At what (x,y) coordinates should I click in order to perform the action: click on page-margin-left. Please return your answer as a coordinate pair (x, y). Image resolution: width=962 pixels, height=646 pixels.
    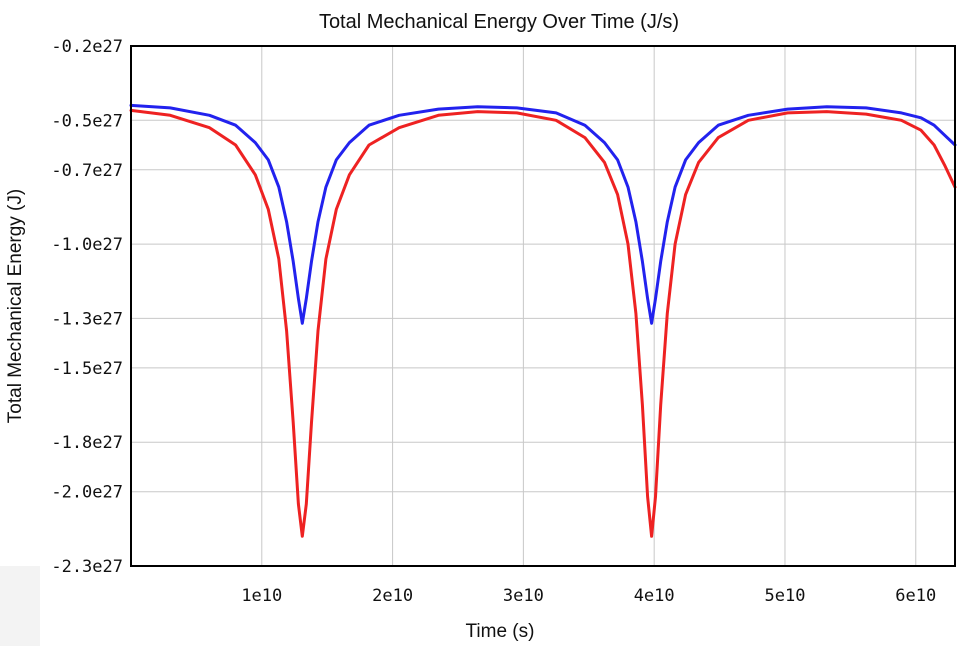
    Looking at the image, I should click on (20, 283).